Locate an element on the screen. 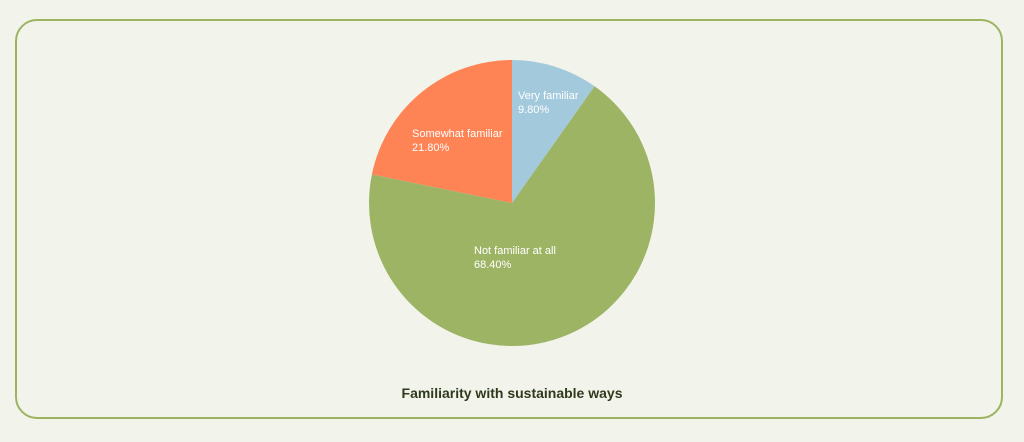 Image resolution: width=1024 pixels, height=442 pixels. chart-title: Familiarity with sustainable ways is located at coordinates (512, 393).